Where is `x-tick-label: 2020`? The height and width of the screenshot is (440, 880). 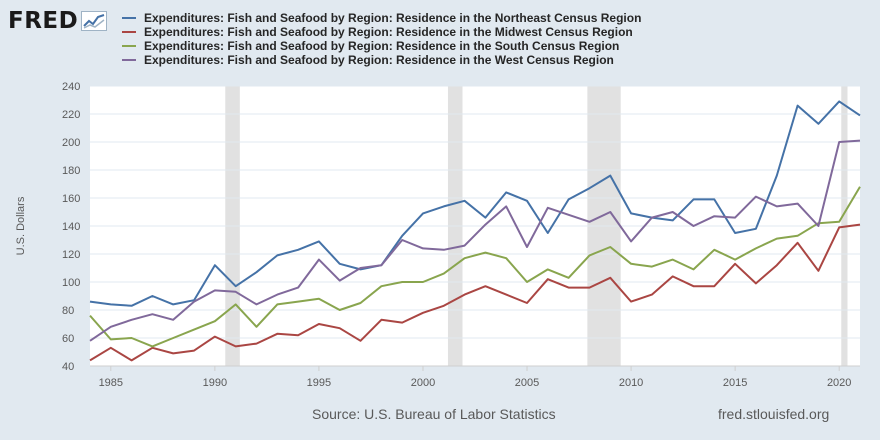
x-tick-label: 2020 is located at coordinates (839, 383).